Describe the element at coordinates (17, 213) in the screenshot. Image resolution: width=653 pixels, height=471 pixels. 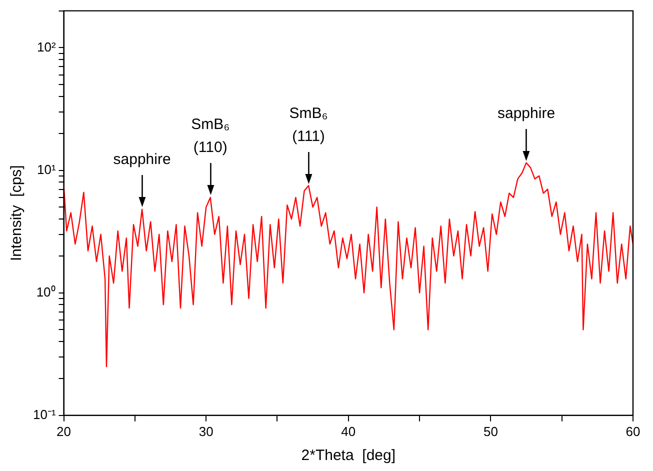
I see `y-axis-title: Intensity [cps]` at that location.